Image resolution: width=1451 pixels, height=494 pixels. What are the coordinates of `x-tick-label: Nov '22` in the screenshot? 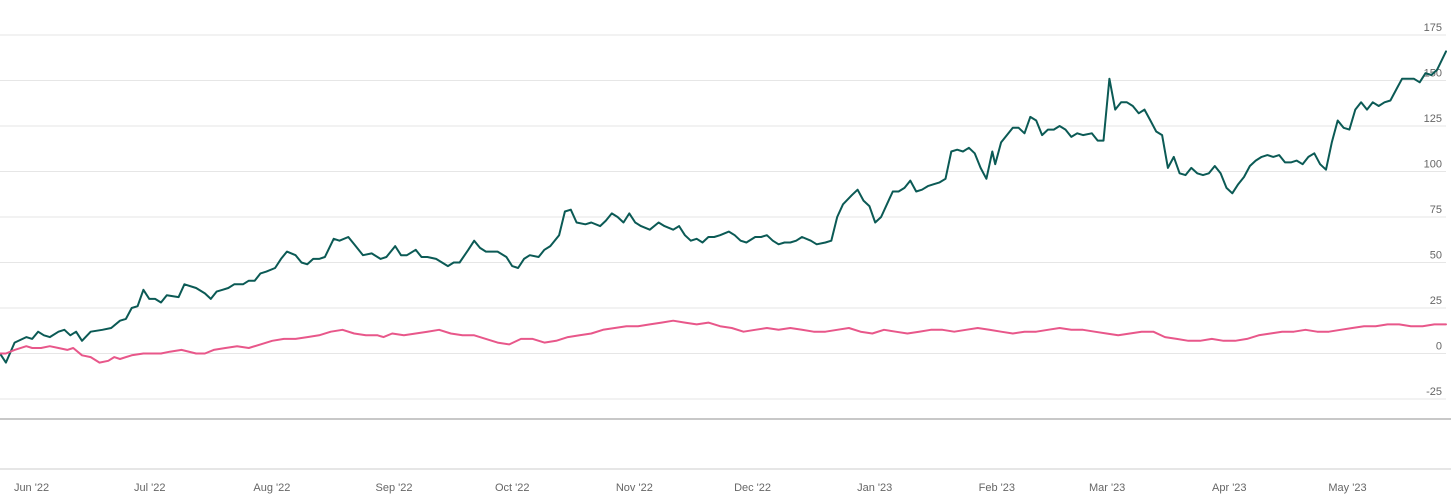 It's located at (634, 488).